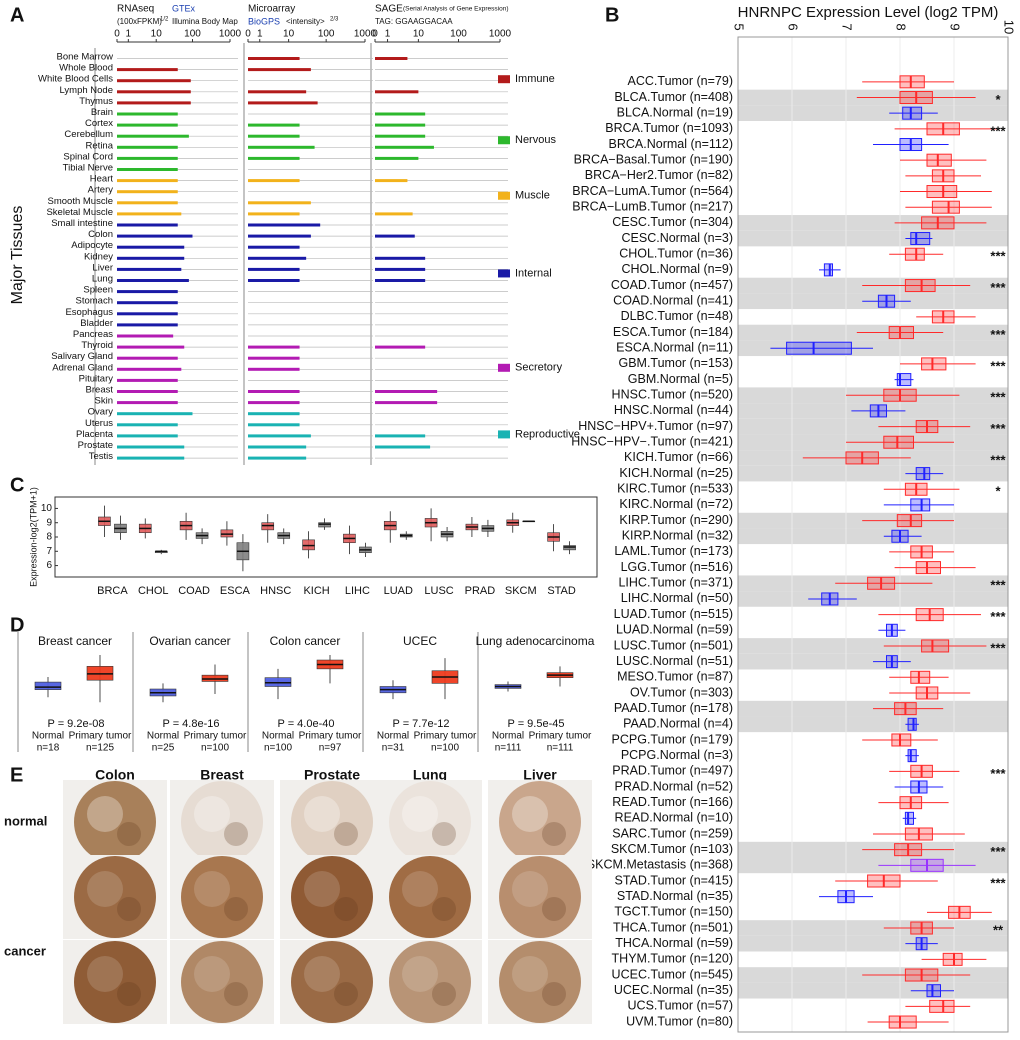 This screenshot has height=1040, width=1020. I want to click on n-label: n=18, so click(48, 748).